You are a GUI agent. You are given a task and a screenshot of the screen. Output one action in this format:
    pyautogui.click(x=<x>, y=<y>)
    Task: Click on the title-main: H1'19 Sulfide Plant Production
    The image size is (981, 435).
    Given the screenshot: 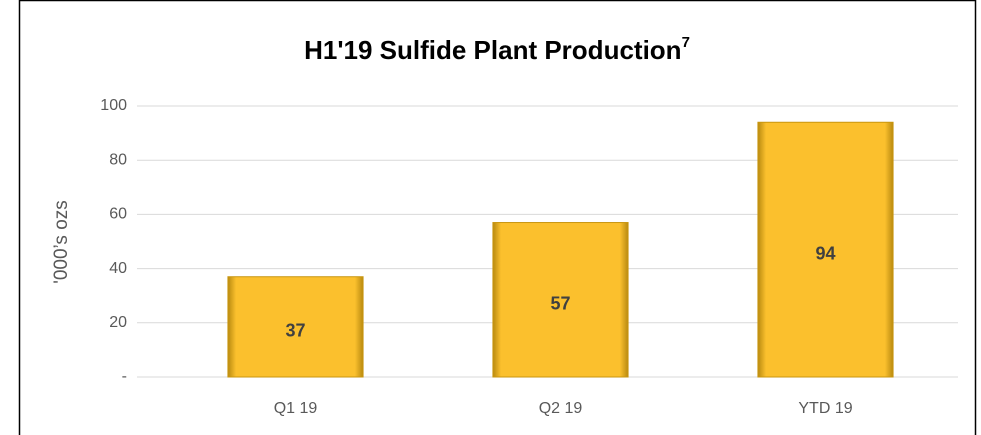 What is the action you would take?
    pyautogui.click(x=492, y=50)
    